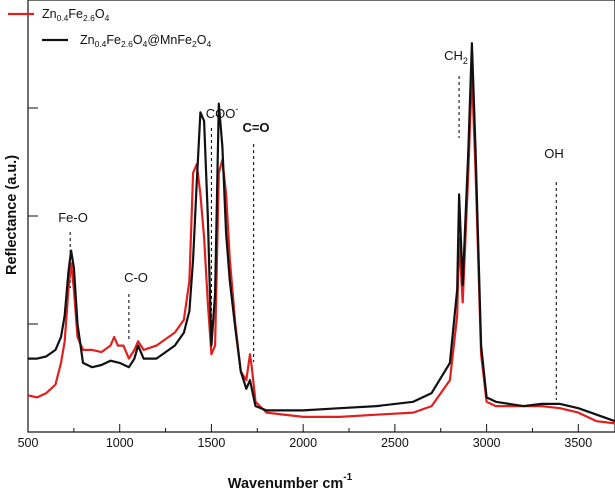  I want to click on y-axis-label: Reflectance (a.u.), so click(12, 215).